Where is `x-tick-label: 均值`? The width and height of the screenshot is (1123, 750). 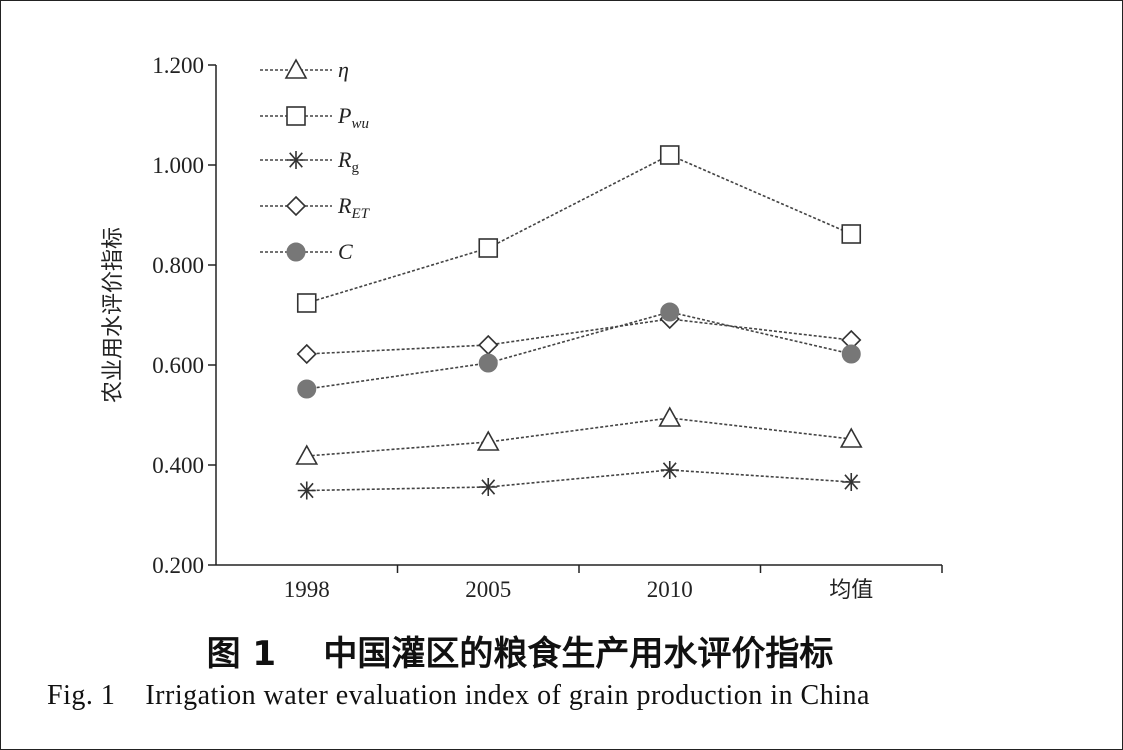
x-tick-label: 均值 is located at coordinates (851, 590).